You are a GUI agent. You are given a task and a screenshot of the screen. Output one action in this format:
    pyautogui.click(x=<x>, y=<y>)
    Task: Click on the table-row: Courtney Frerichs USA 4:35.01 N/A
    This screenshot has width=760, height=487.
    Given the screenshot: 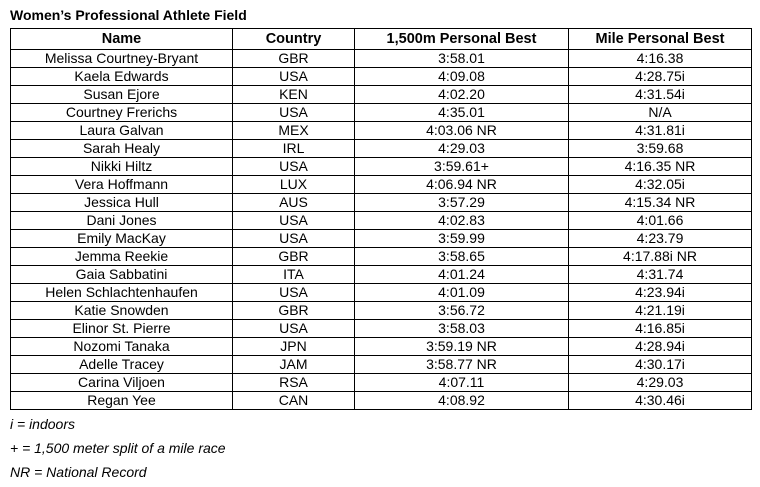 What is the action you would take?
    pyautogui.click(x=381, y=112)
    